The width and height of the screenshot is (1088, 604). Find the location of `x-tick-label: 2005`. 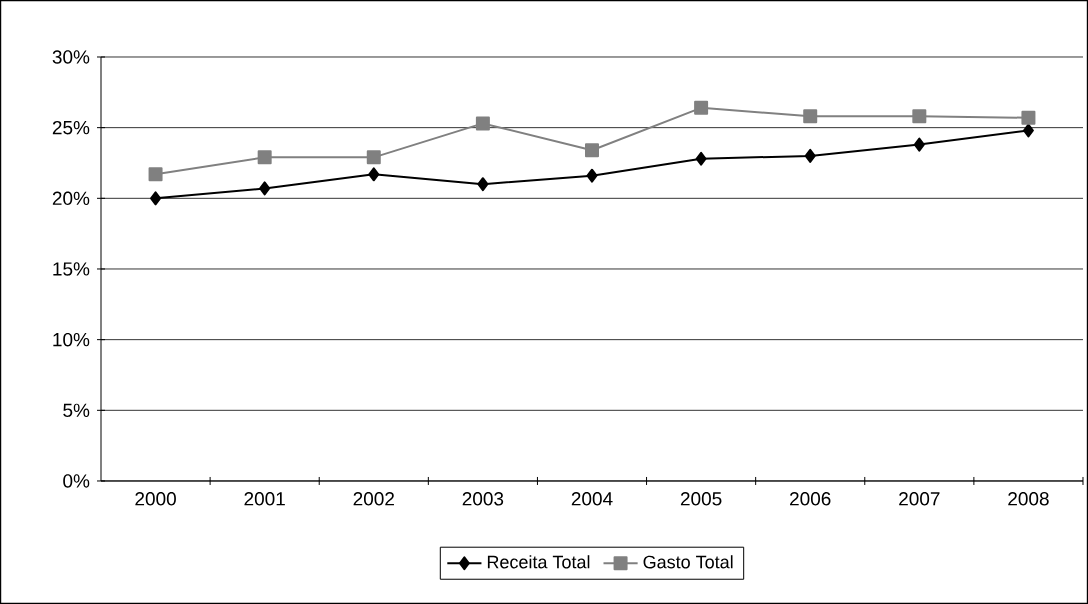

x-tick-label: 2005 is located at coordinates (701, 499).